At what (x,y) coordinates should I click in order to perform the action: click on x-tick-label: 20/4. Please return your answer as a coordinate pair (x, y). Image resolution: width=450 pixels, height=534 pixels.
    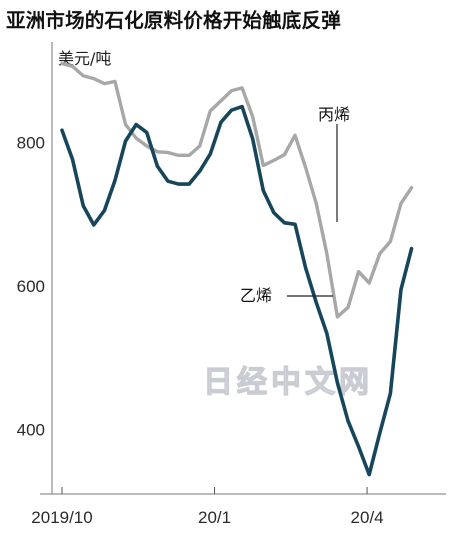
    Looking at the image, I should click on (367, 517).